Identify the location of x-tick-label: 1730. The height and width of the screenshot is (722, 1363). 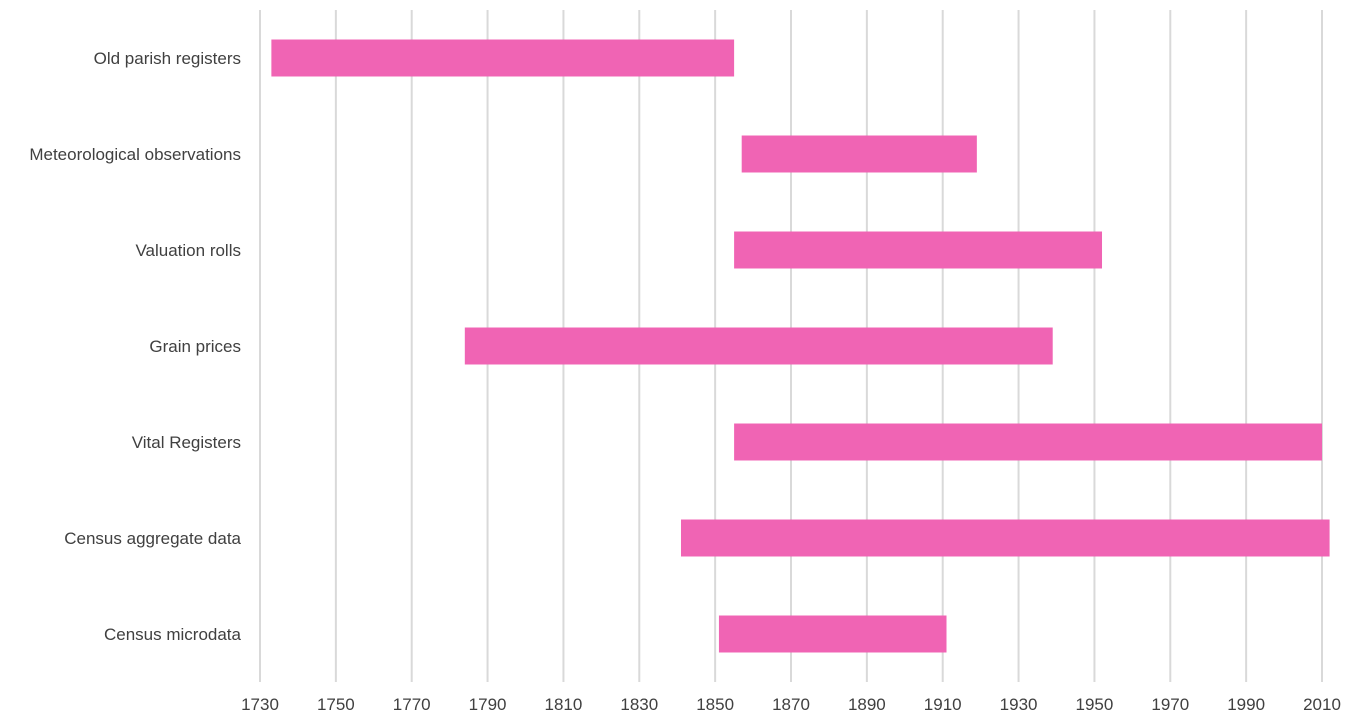
(260, 704).